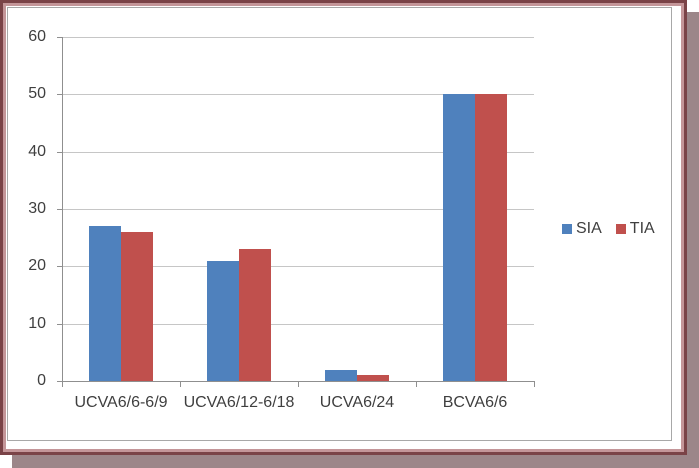 This screenshot has width=699, height=468. I want to click on y-tick-label-0: 0, so click(41, 380).